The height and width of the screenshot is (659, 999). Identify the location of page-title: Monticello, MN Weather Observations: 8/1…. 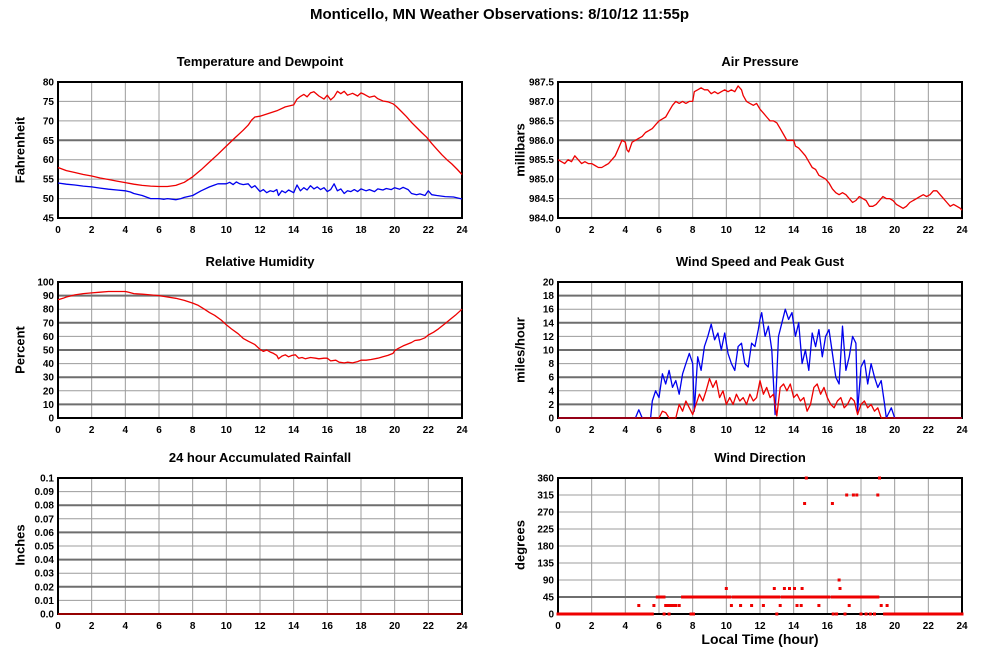
(499, 14).